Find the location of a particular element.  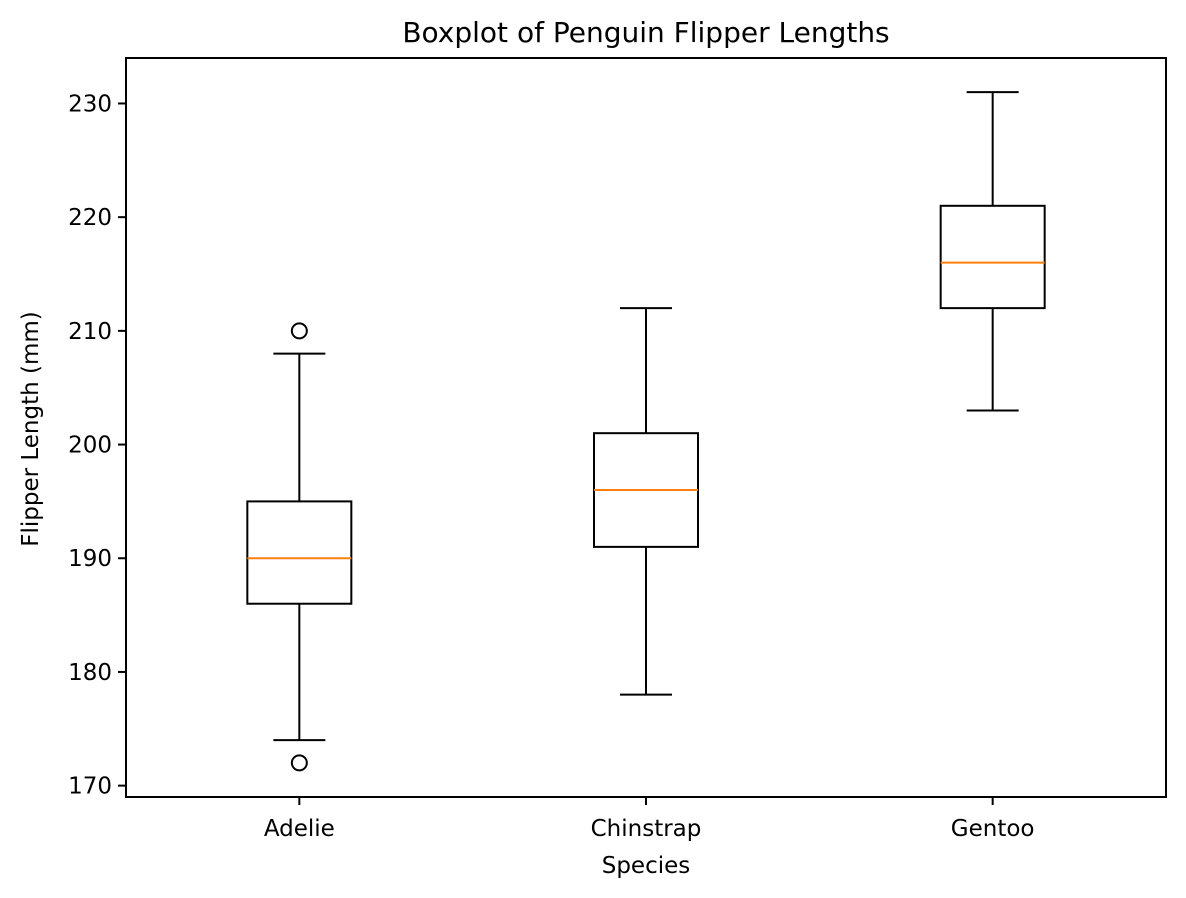

x-axis-label: Species is located at coordinates (646, 866).